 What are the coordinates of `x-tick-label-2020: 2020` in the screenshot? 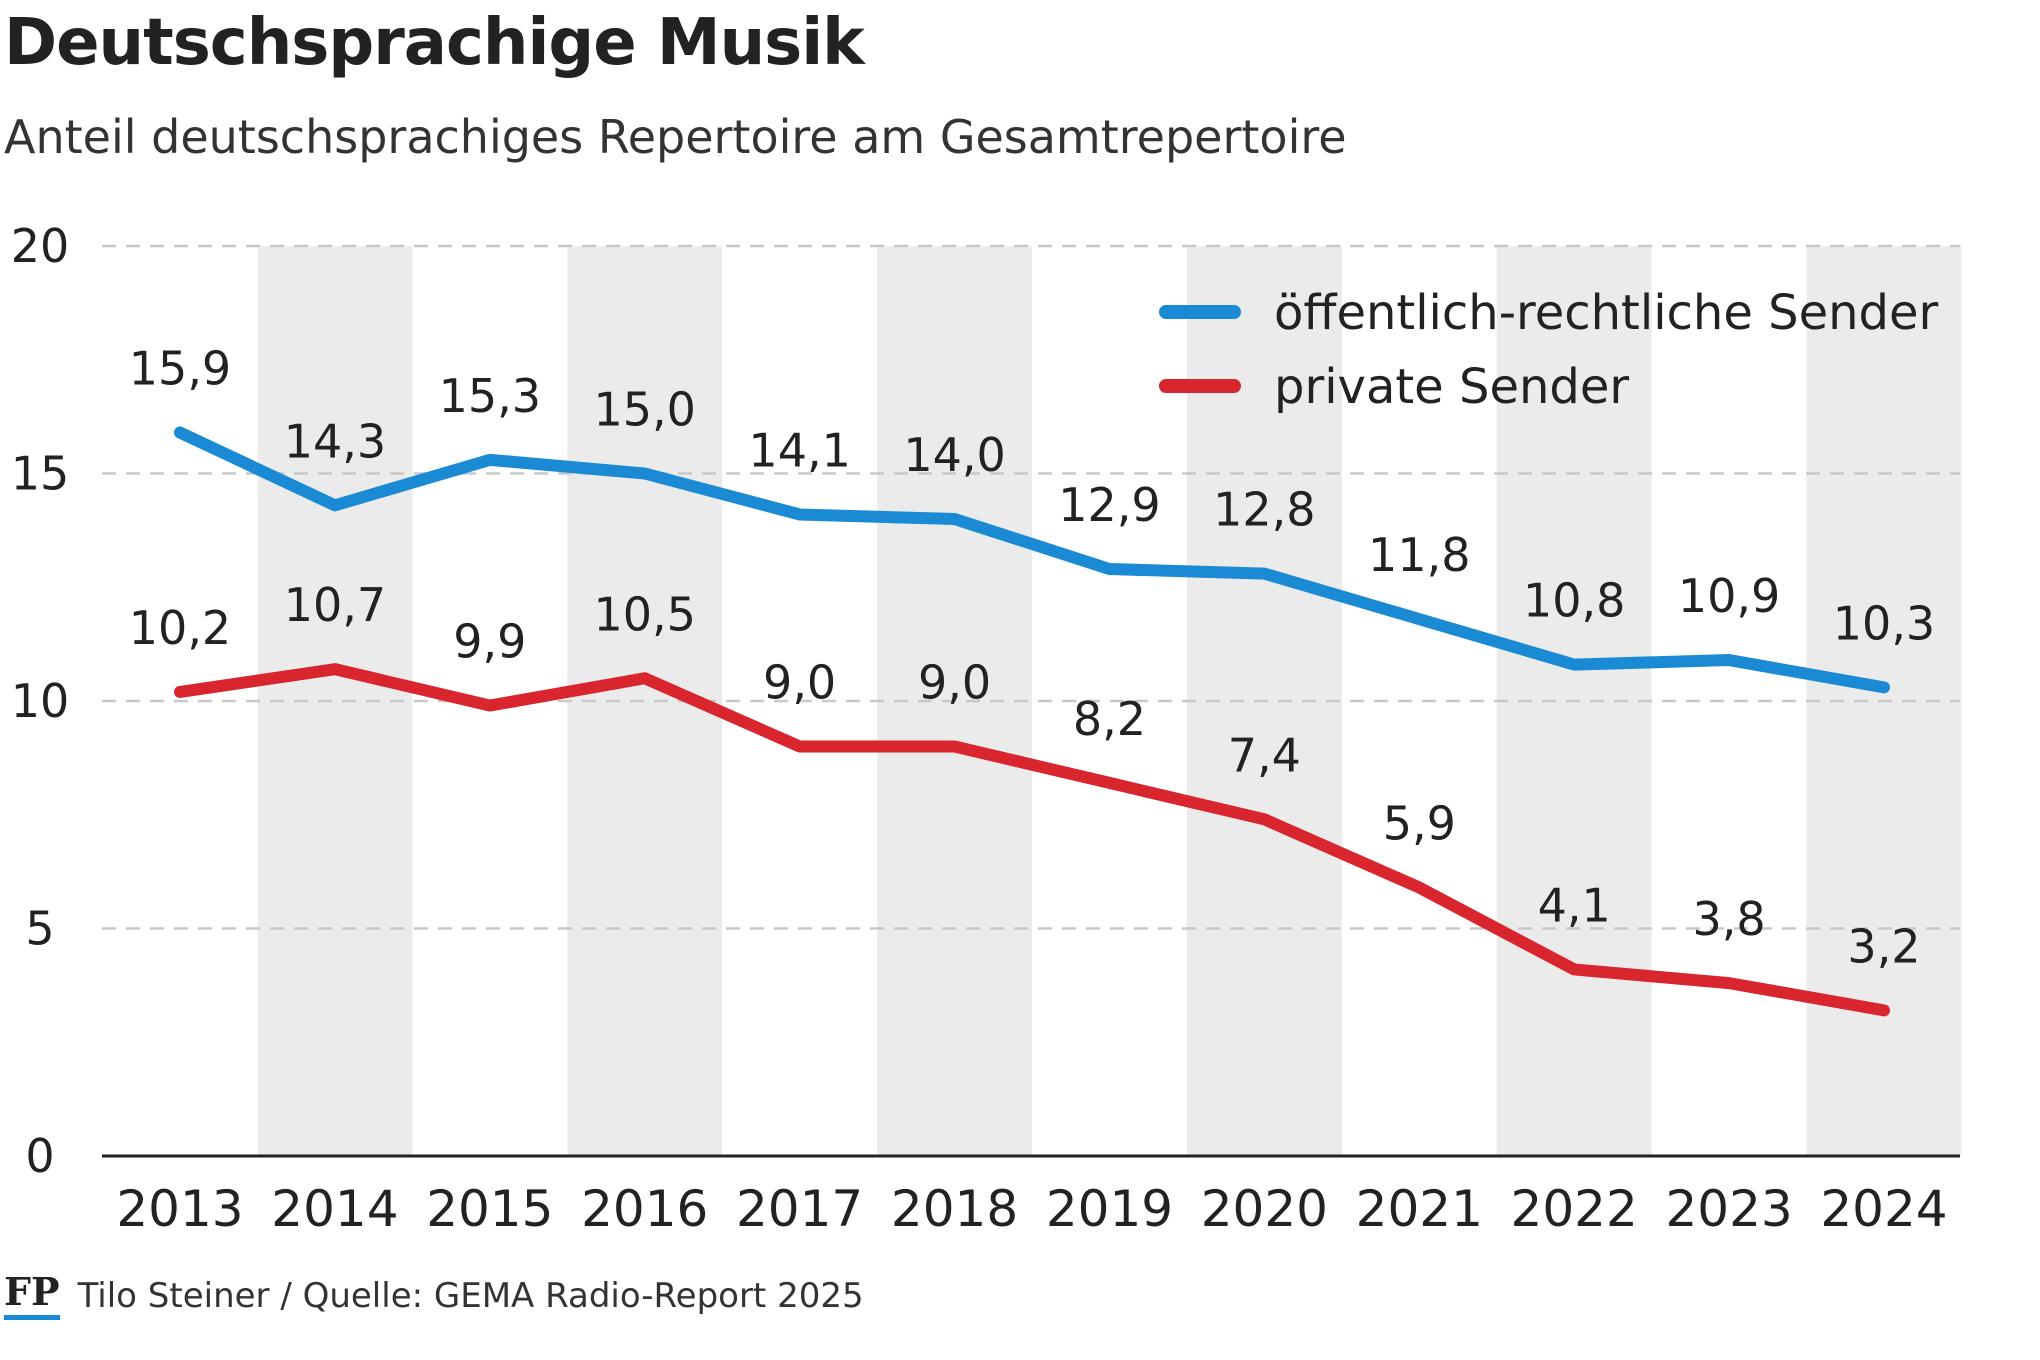 It's located at (1264, 1209).